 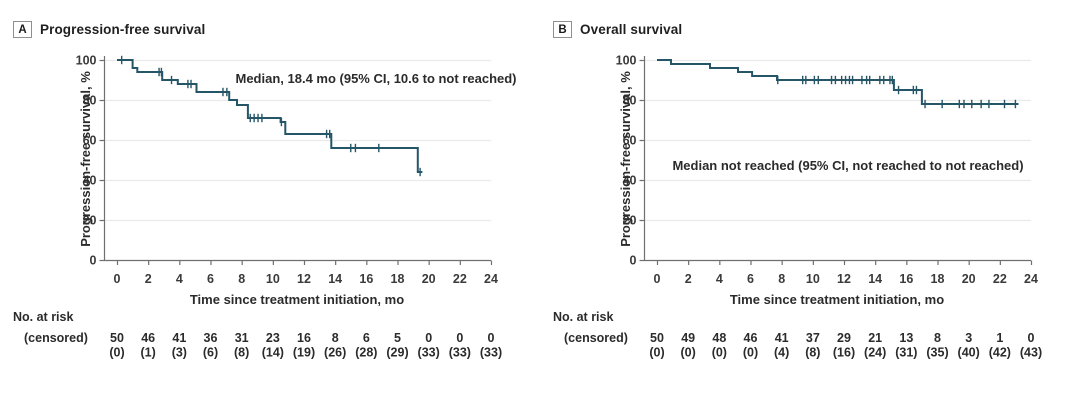 What do you see at coordinates (397, 338) in the screenshot?
I see `at-risk-count: 5` at bounding box center [397, 338].